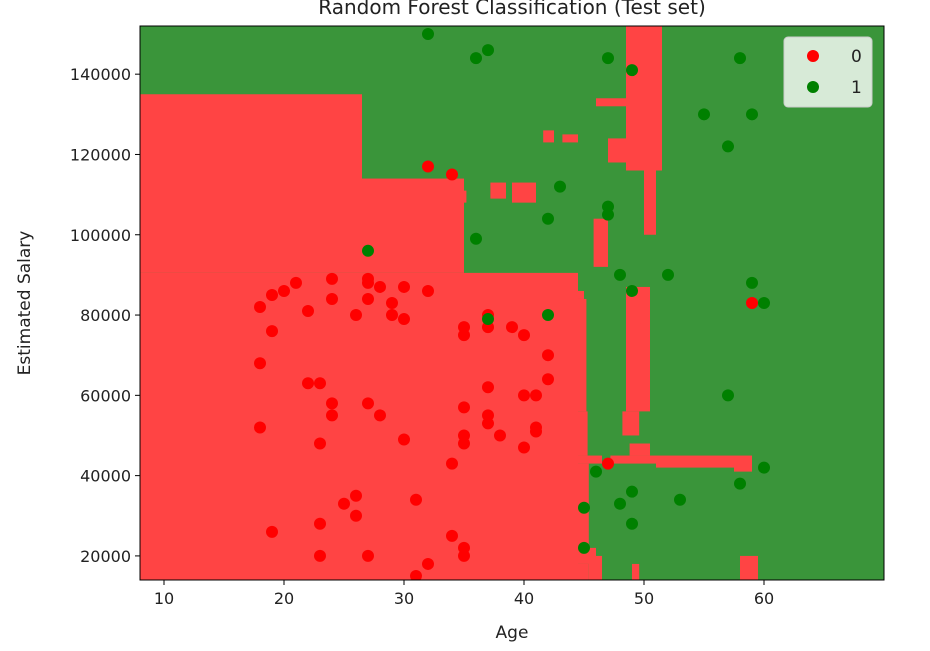  What do you see at coordinates (100, 235) in the screenshot?
I see `y-tick-label: 100000` at bounding box center [100, 235].